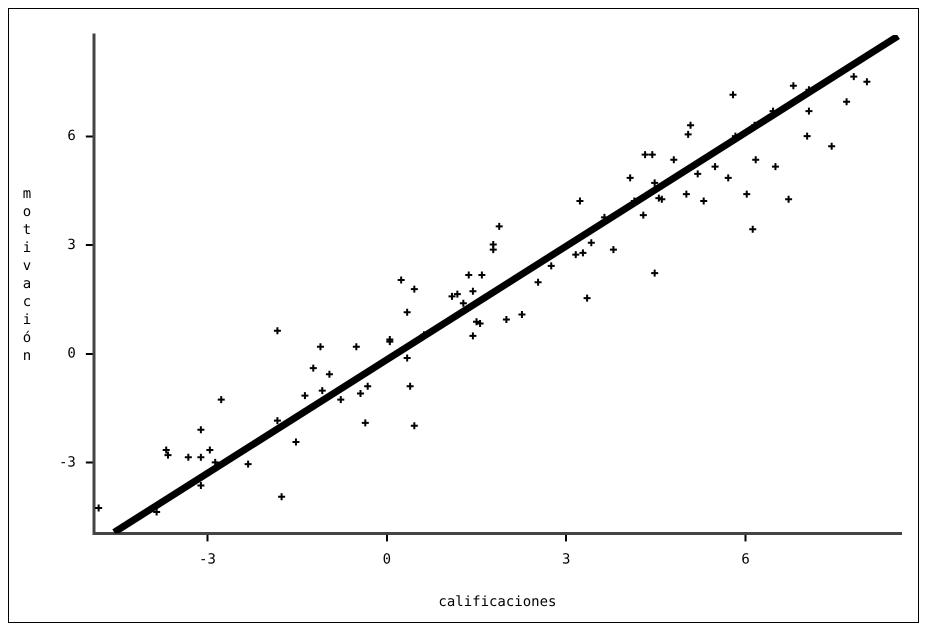 The width and height of the screenshot is (927, 633). Describe the element at coordinates (207, 559) in the screenshot. I see `x-tick-label: -3` at that location.